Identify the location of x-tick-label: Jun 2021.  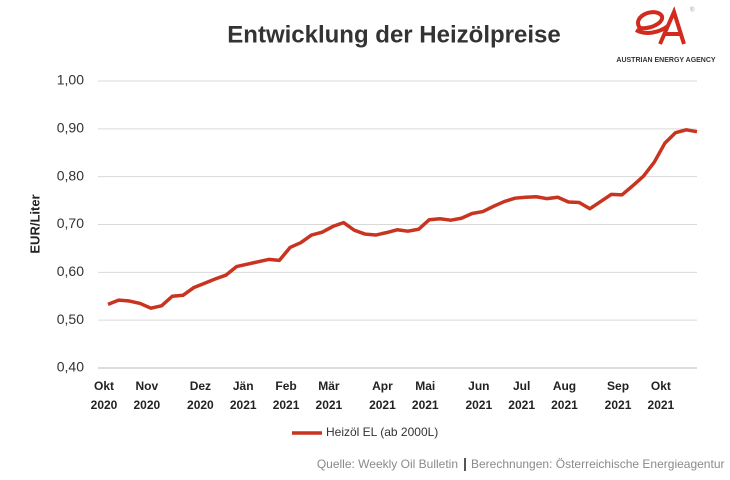
(478, 395).